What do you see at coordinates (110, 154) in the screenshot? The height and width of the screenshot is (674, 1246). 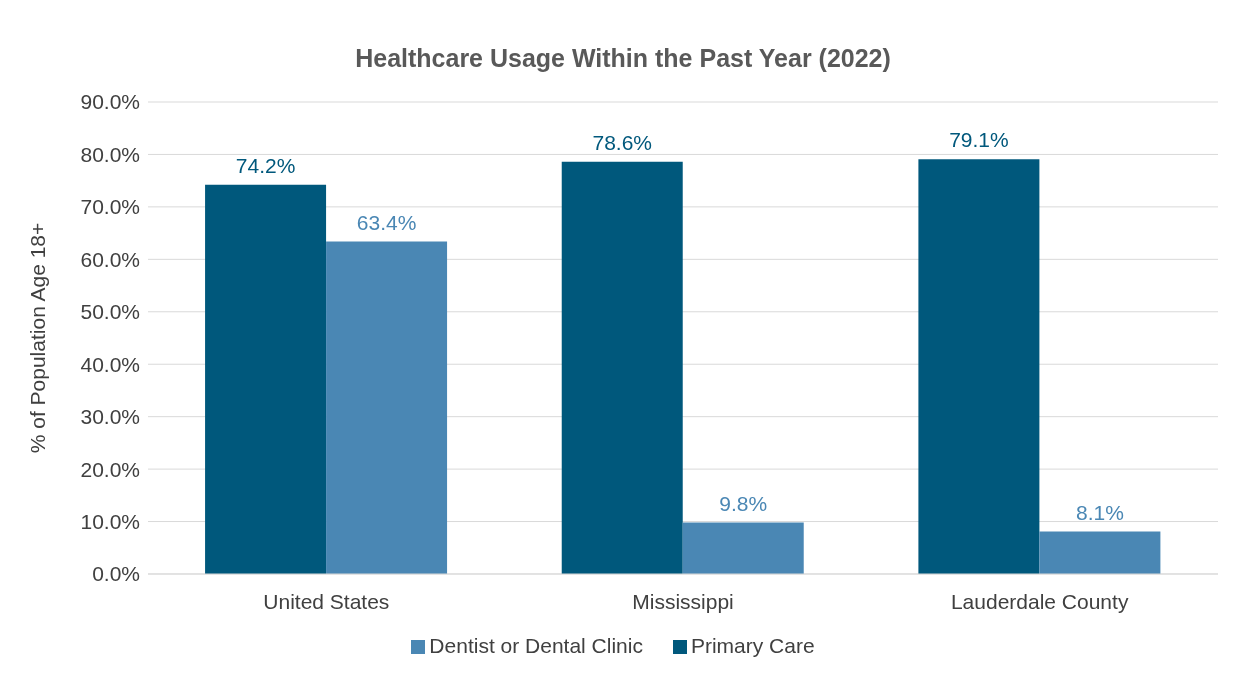 I see `y-tick-label: 80.0%` at bounding box center [110, 154].